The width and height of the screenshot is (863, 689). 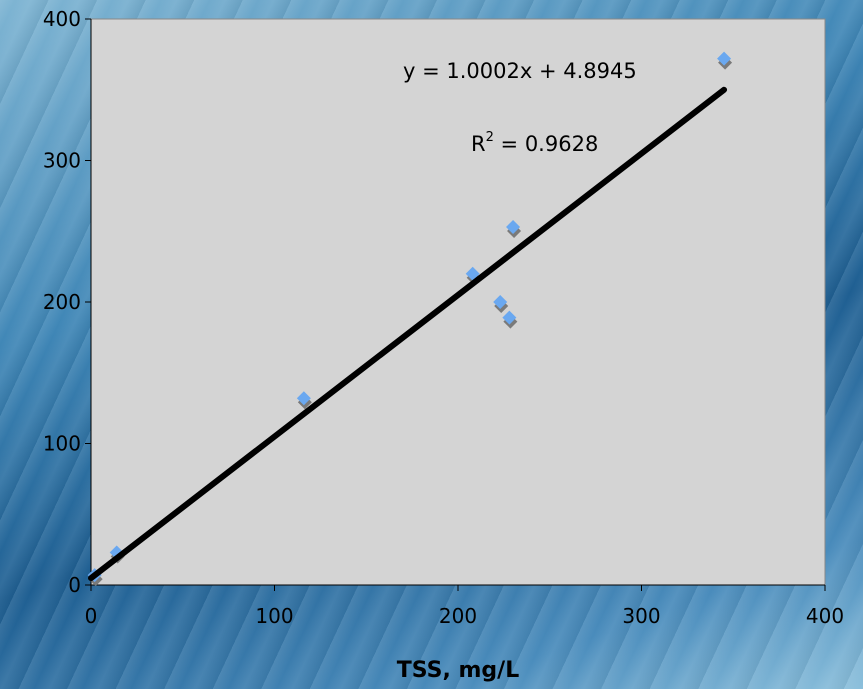 I want to click on x-tick-label: 400, so click(x=825, y=616).